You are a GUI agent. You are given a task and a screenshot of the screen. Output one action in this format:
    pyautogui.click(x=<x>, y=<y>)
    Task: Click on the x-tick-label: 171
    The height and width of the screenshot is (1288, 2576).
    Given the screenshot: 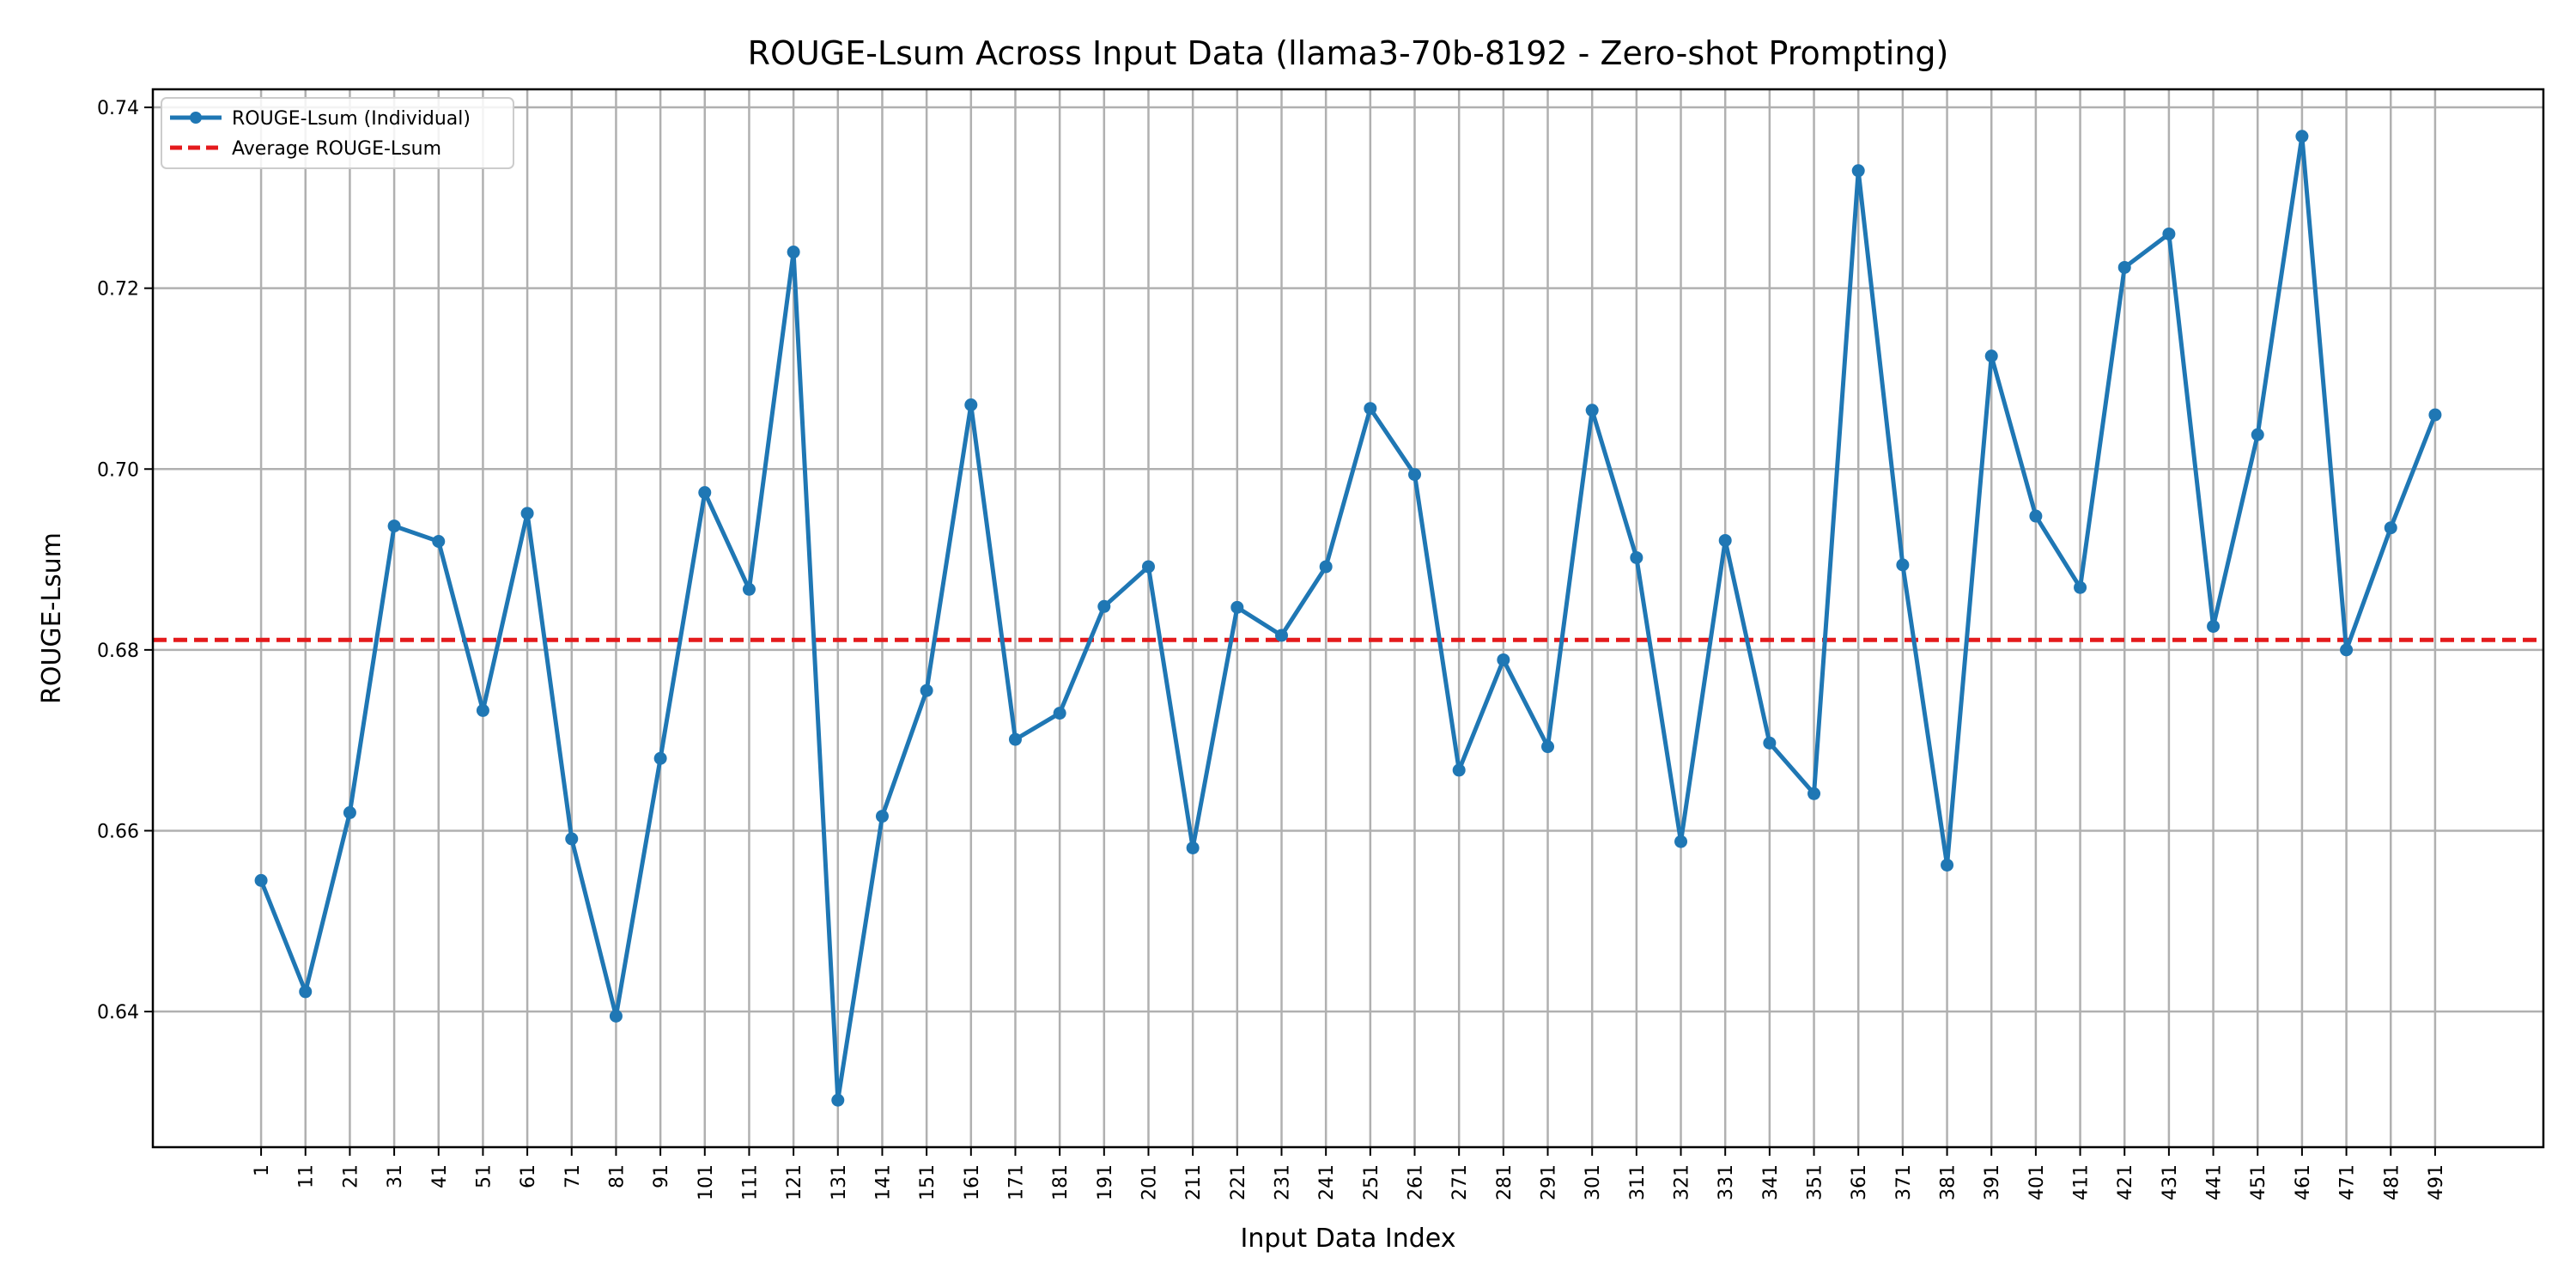 What is the action you would take?
    pyautogui.click(x=1016, y=1182)
    